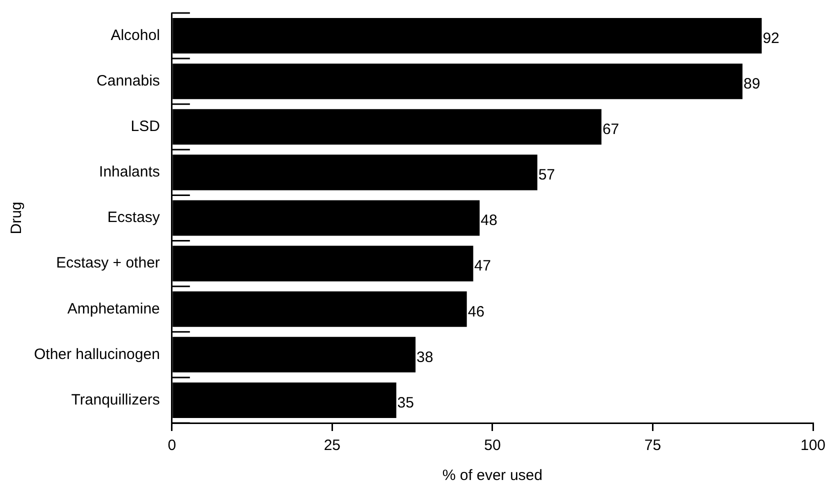  What do you see at coordinates (128, 81) in the screenshot?
I see `y-tick-label: Cannabis` at bounding box center [128, 81].